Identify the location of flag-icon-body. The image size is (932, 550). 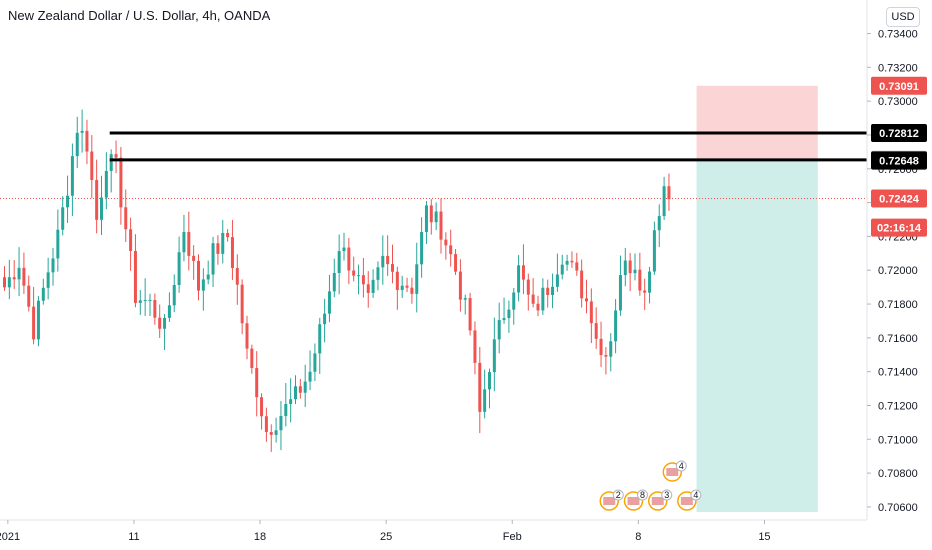
(672, 472).